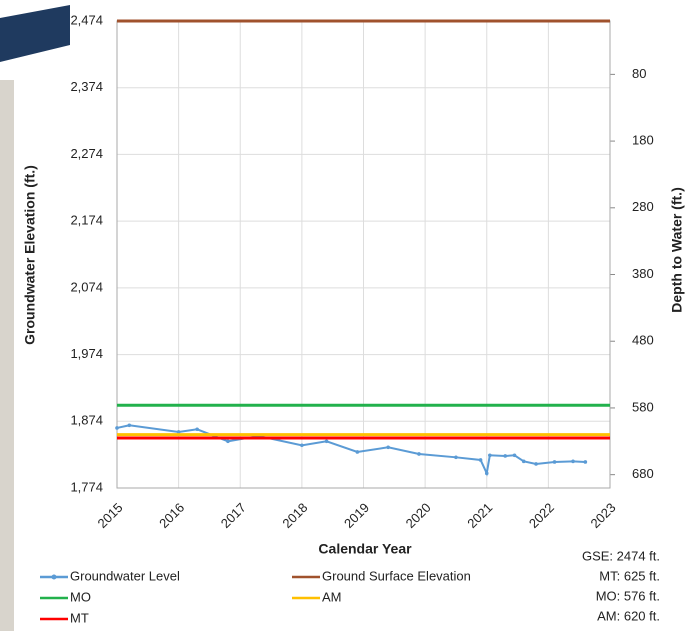  I want to click on y2-tick-label: 580, so click(643, 406).